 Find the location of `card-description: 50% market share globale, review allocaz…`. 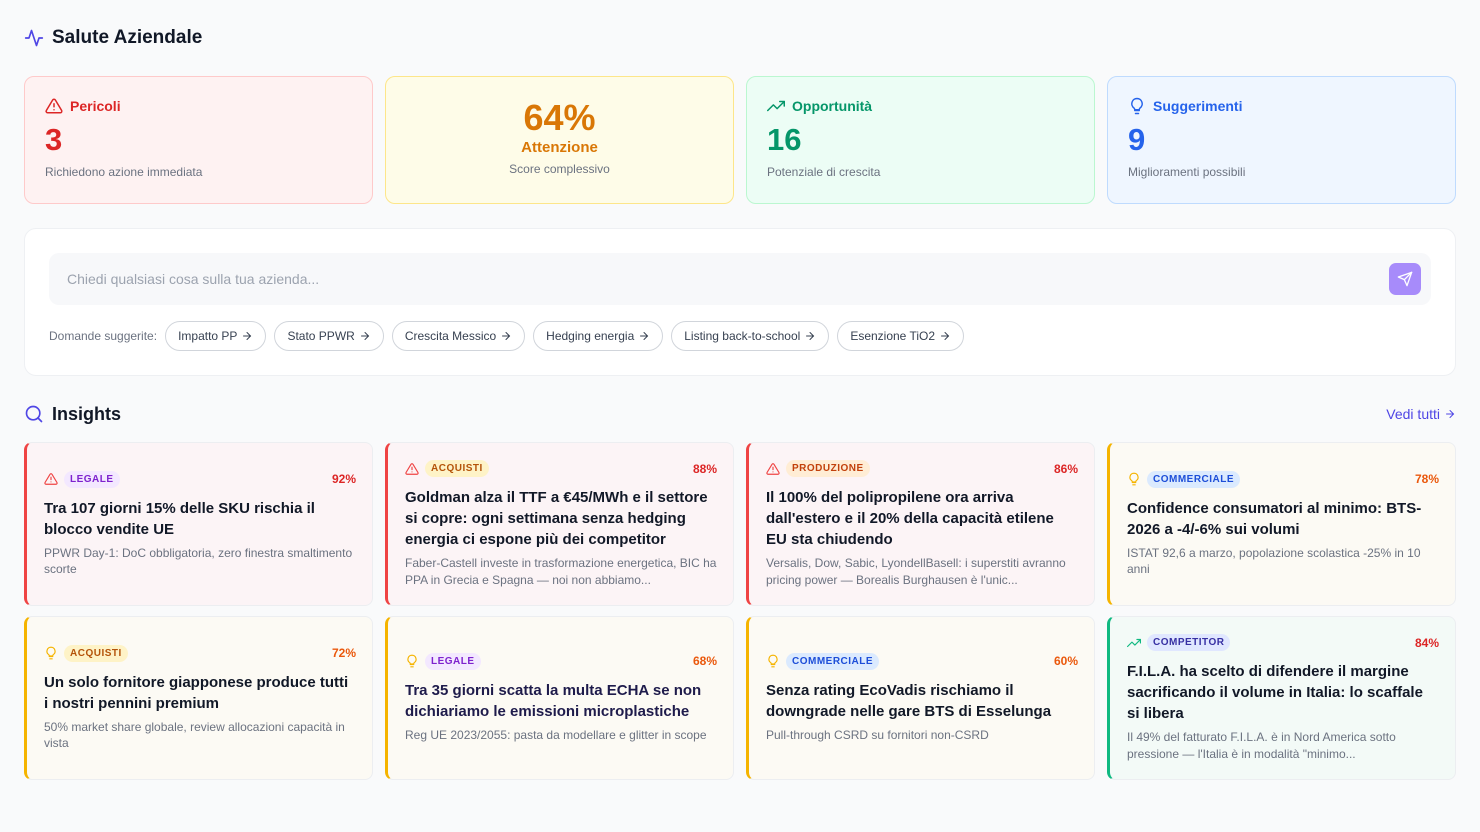

card-description: 50% market share globale, review allocaz… is located at coordinates (194, 735).